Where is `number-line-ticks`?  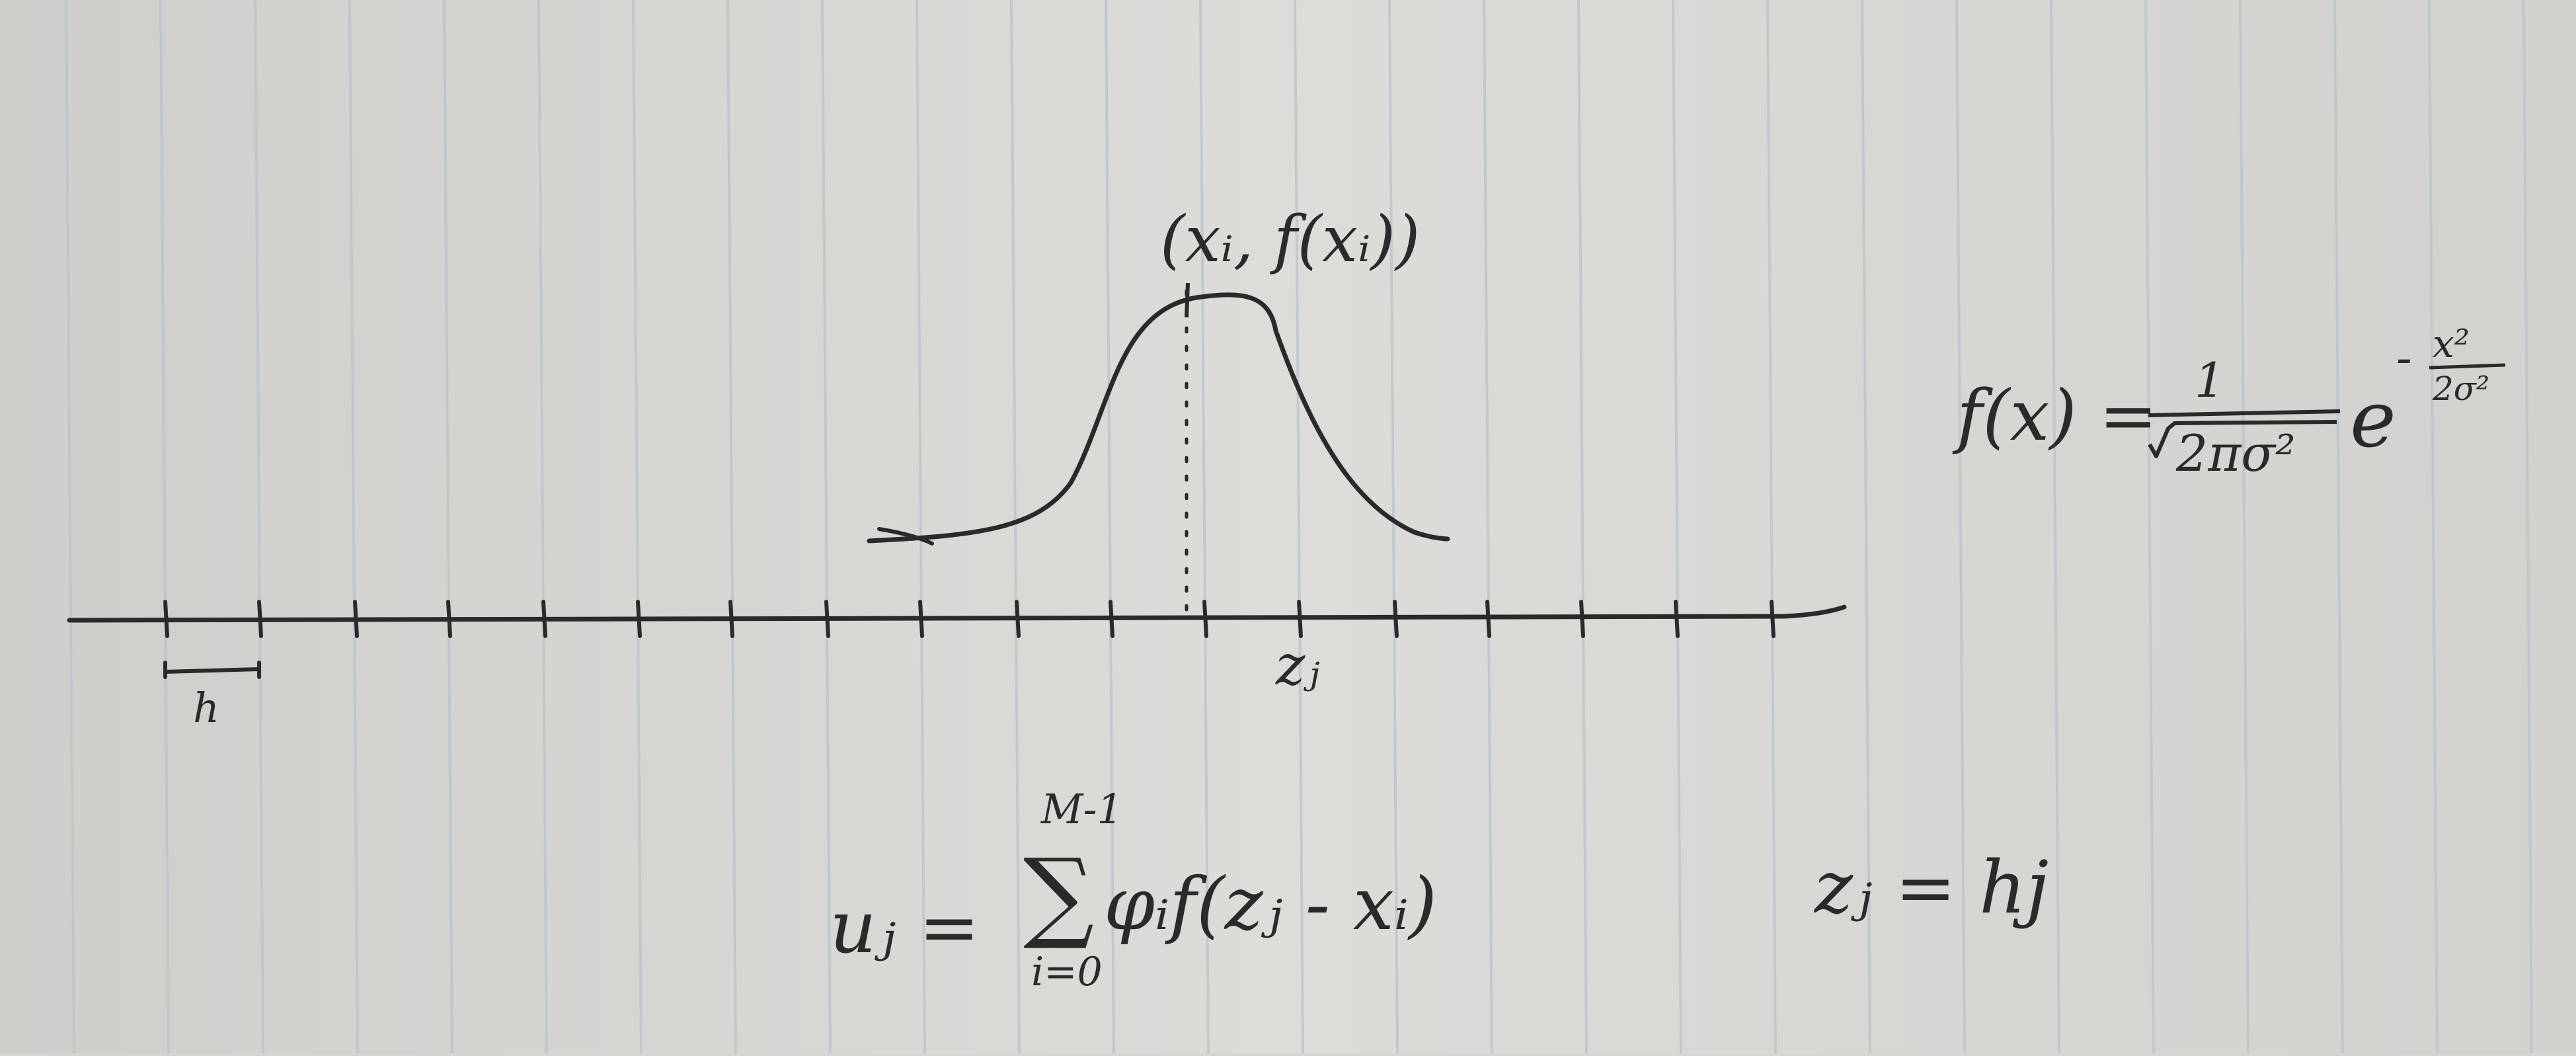 number-line-ticks is located at coordinates (969, 619).